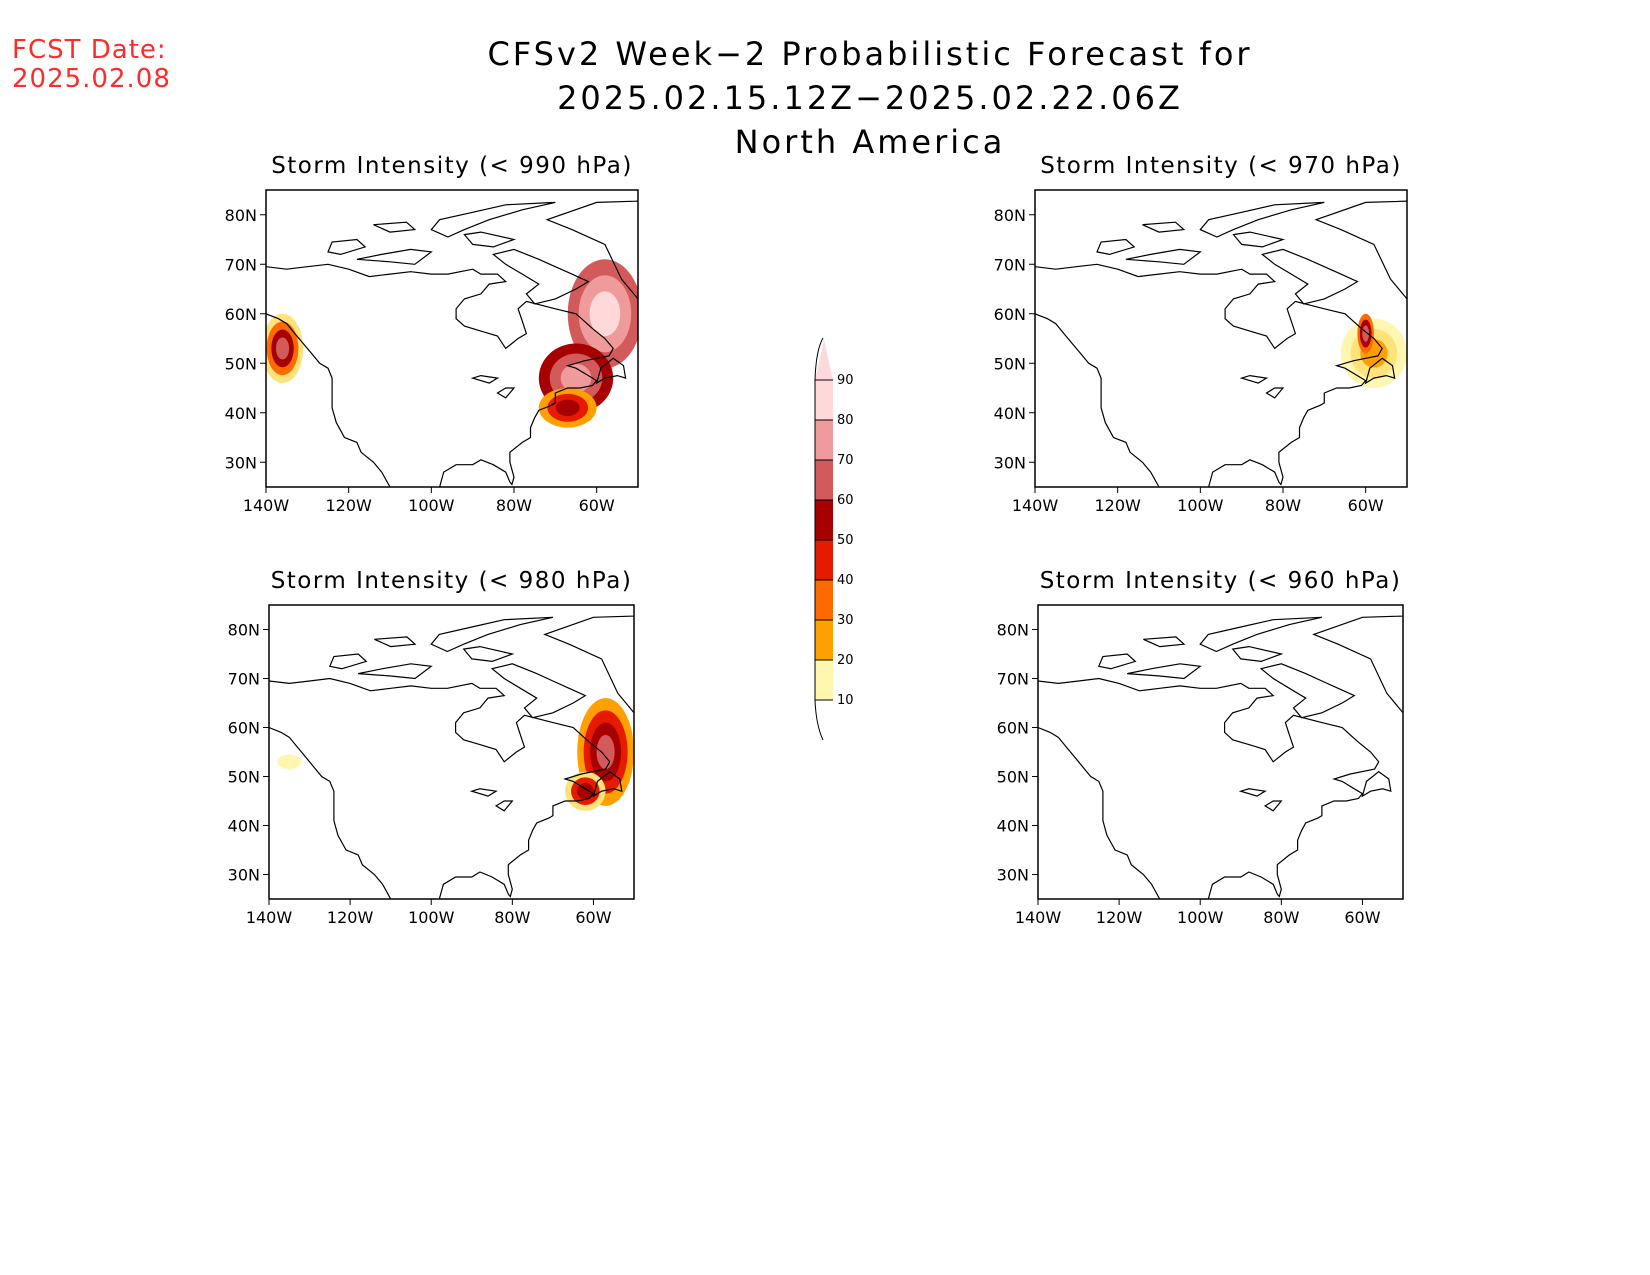 This screenshot has width=1650, height=1275. What do you see at coordinates (824, 680) in the screenshot?
I see `colorbar-segment-bottom` at bounding box center [824, 680].